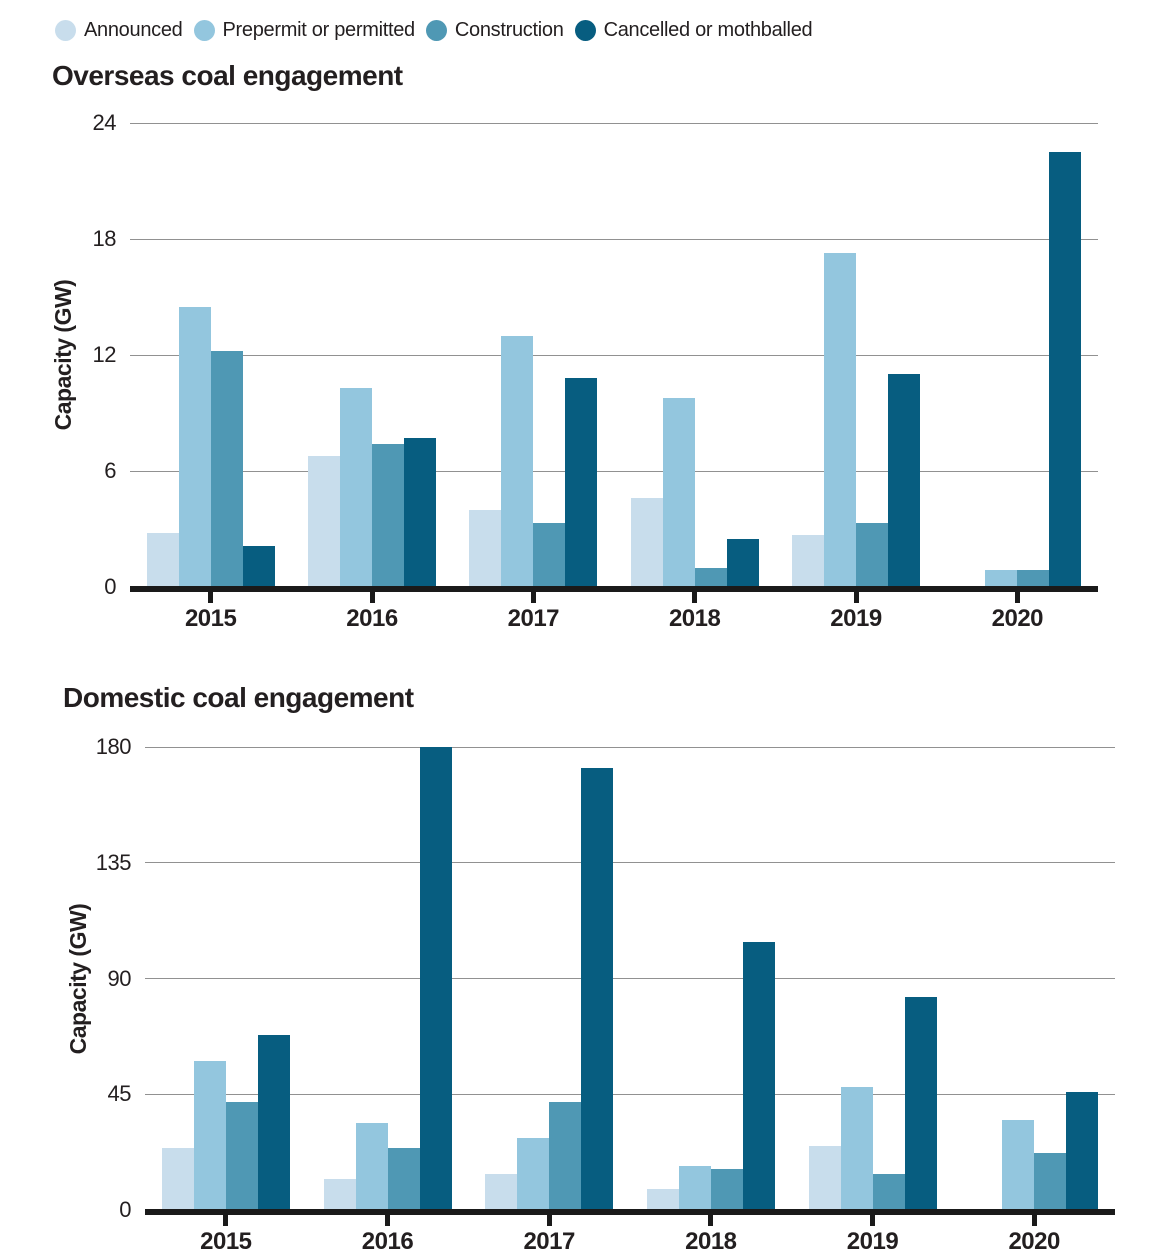 The height and width of the screenshot is (1258, 1176). Describe the element at coordinates (104, 238) in the screenshot. I see `y-tick-label-18: 18` at that location.